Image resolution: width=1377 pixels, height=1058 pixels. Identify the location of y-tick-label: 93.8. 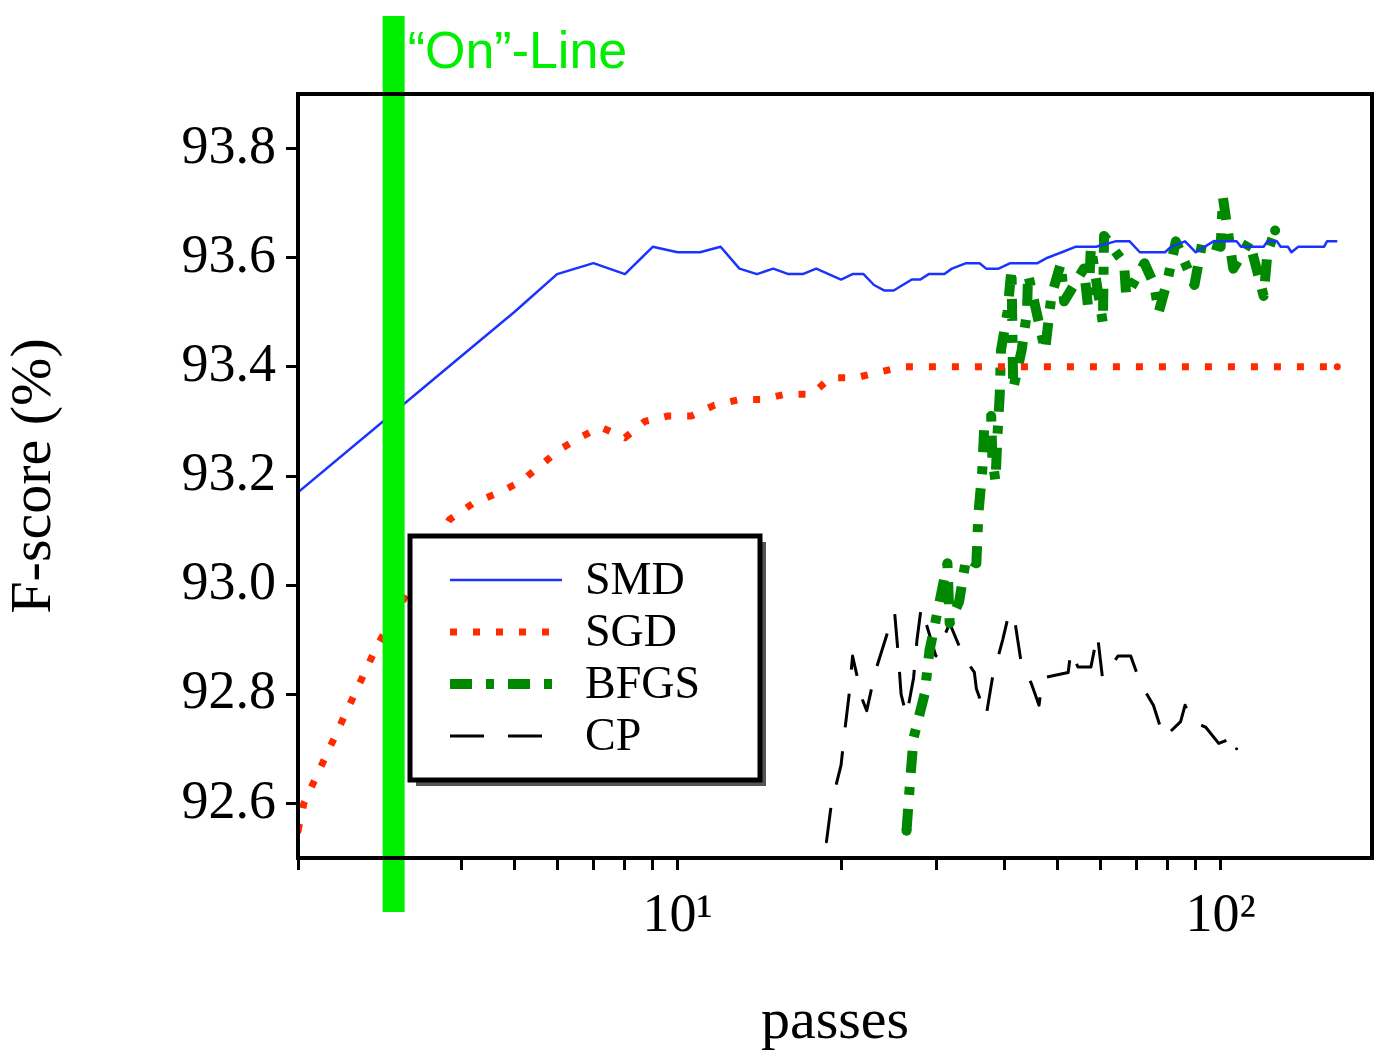
(228, 144).